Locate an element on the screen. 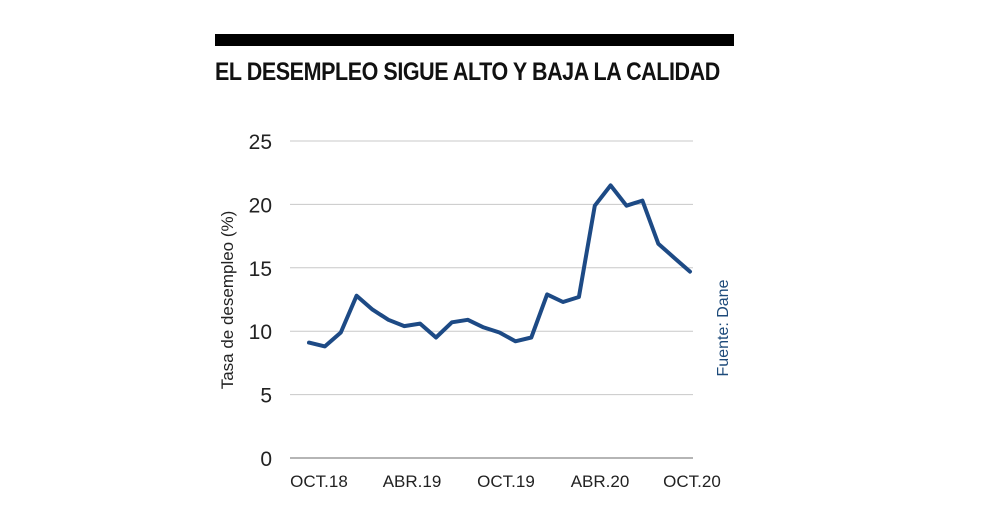  x-axis-ticks: OCT.18 ABR.19 OCT.19 ABR.20 OCT.20 is located at coordinates (505, 481).